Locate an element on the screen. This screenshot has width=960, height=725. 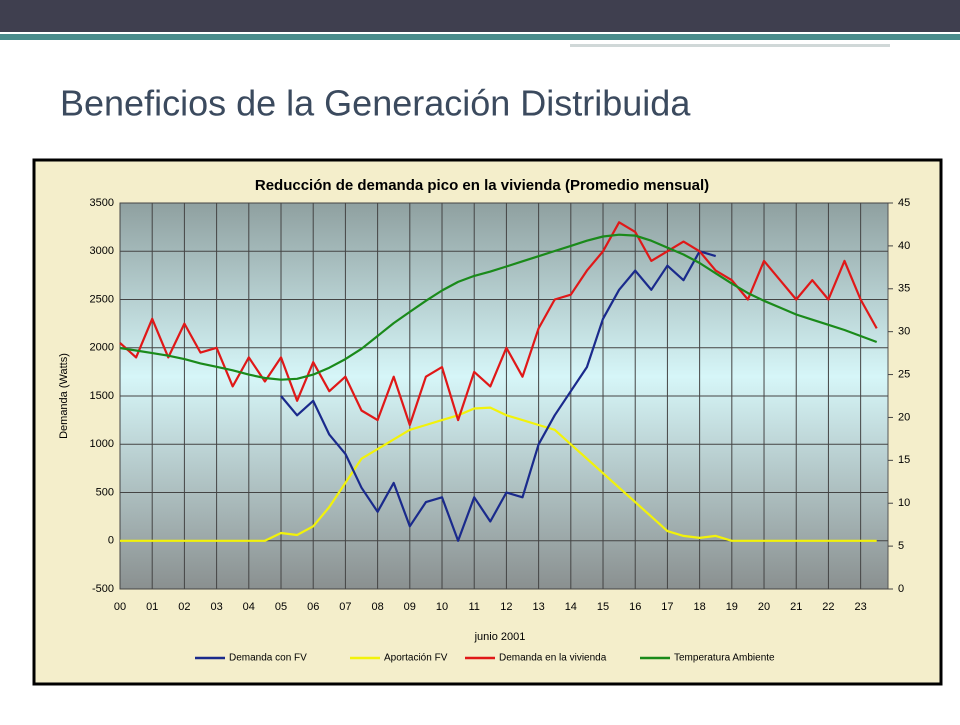
y2-tick-label: 30 is located at coordinates (904, 332).